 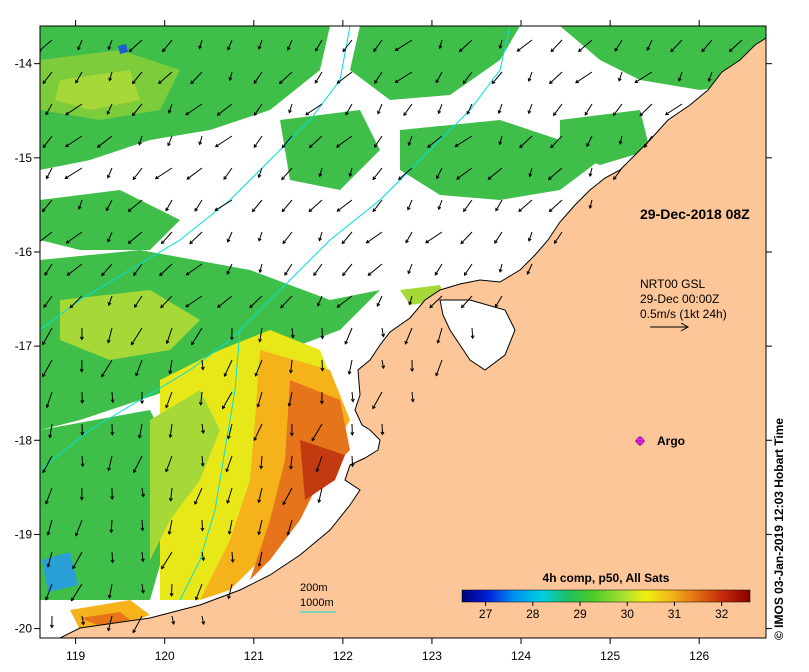 I want to click on argo-label: Argo, so click(x=671, y=441).